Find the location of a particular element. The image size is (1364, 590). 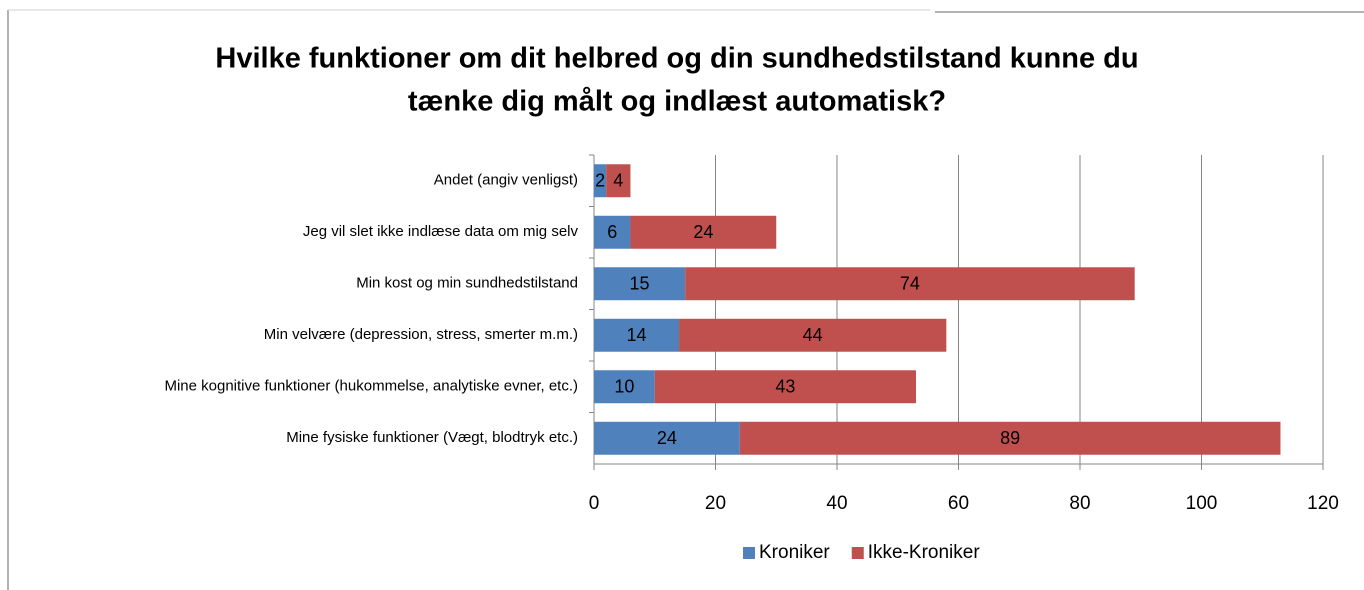

data-label: 44 is located at coordinates (813, 335).